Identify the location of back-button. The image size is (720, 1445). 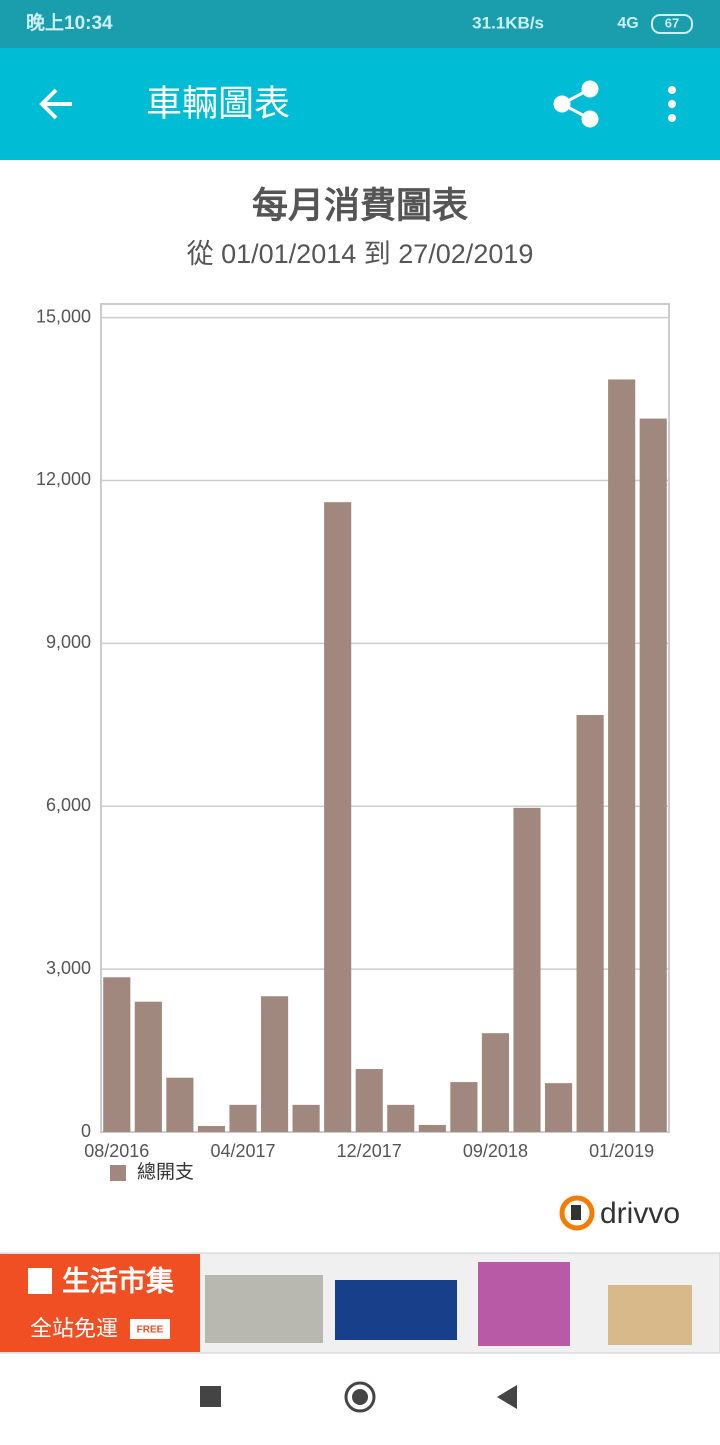
(55, 104).